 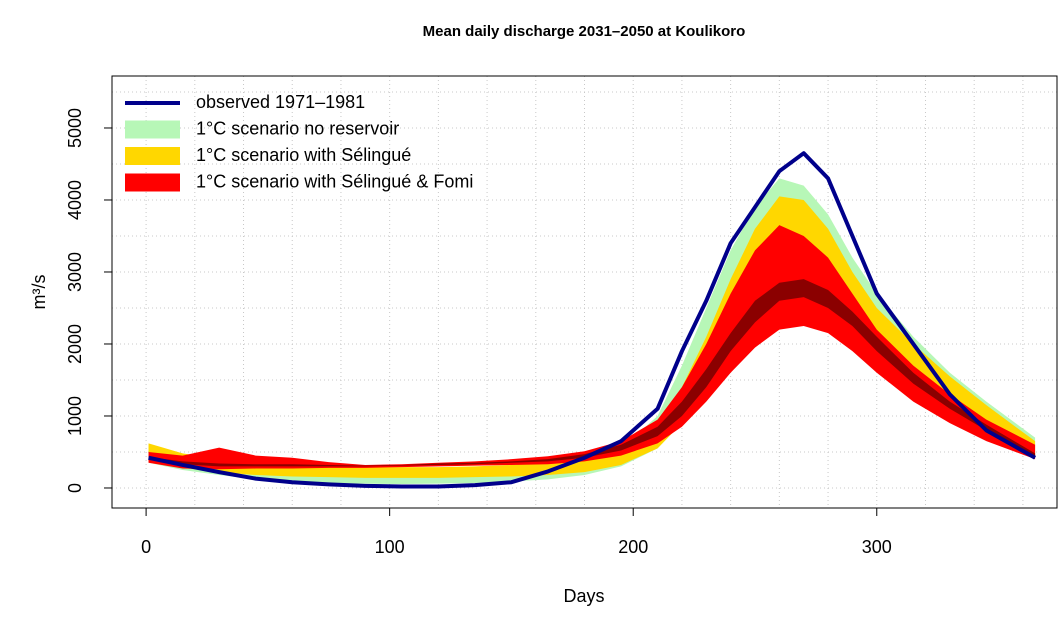 I want to click on x-tick-label: 200, so click(x=633, y=547).